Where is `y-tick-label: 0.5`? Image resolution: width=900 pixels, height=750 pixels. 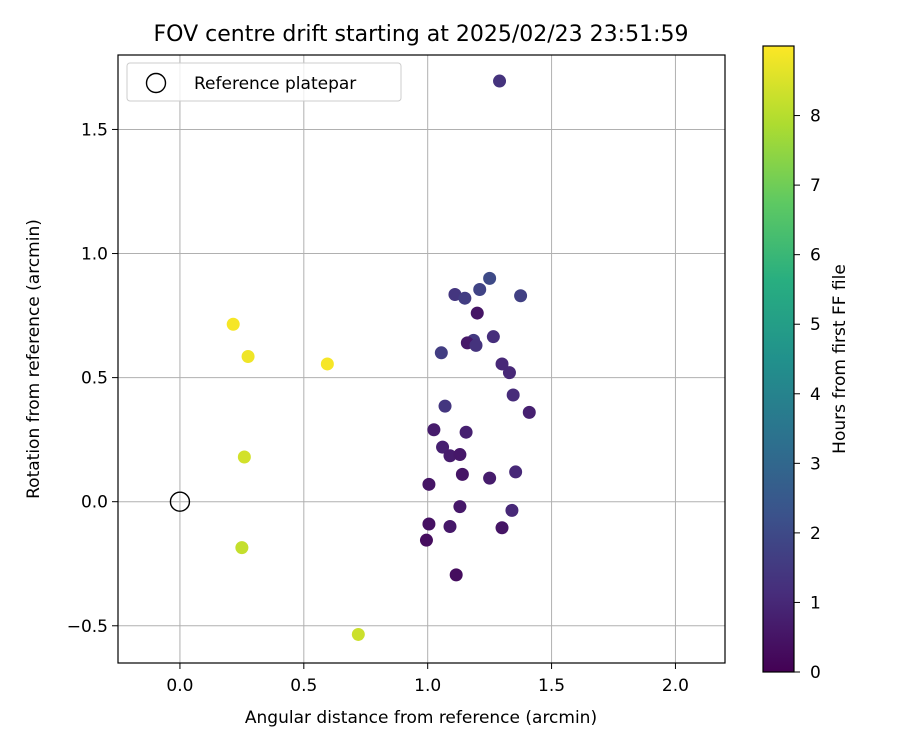 y-tick-label: 0.5 is located at coordinates (94, 379).